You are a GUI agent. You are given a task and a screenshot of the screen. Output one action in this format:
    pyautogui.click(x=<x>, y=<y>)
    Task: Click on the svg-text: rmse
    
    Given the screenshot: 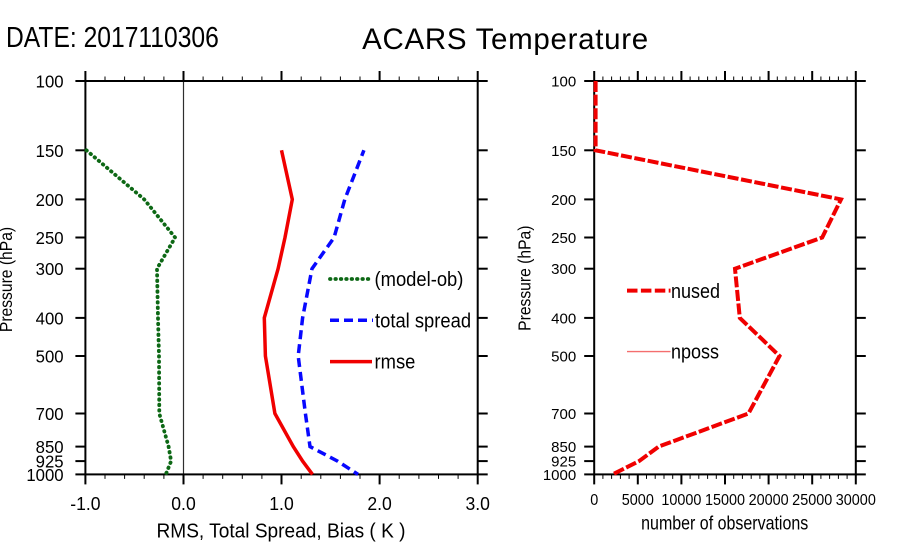 What is the action you would take?
    pyautogui.click(x=395, y=363)
    